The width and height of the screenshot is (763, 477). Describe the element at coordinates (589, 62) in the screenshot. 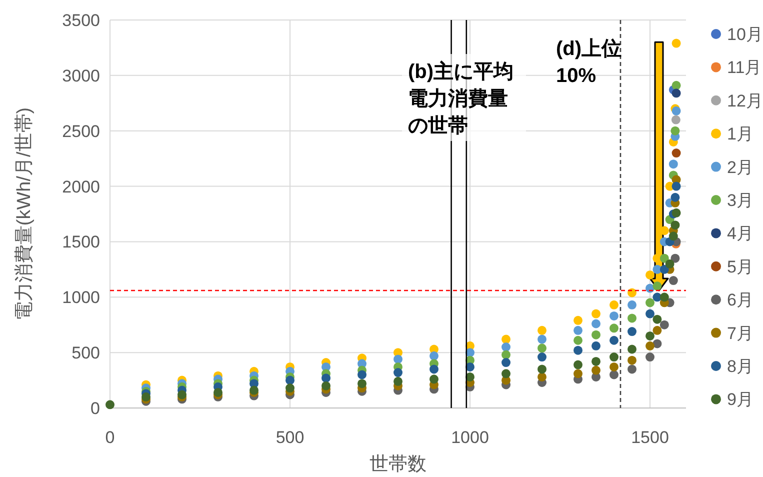

I see `annotation: (d)上位10%` at that location.